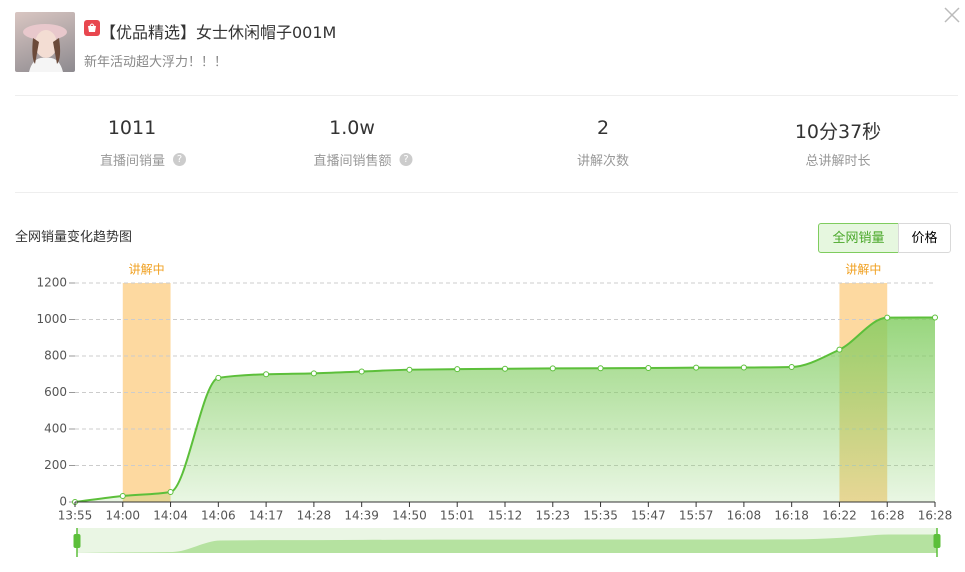  What do you see at coordinates (858, 238) in the screenshot?
I see `tab: 全网销量` at bounding box center [858, 238].